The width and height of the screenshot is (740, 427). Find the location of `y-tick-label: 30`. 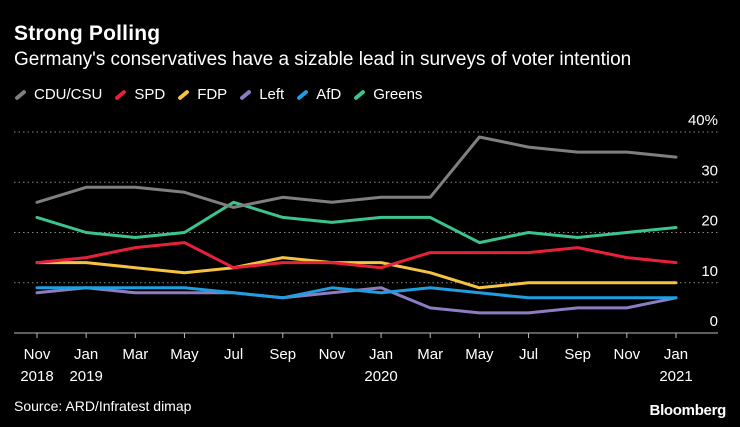

y-tick-label: 30 is located at coordinates (709, 170).